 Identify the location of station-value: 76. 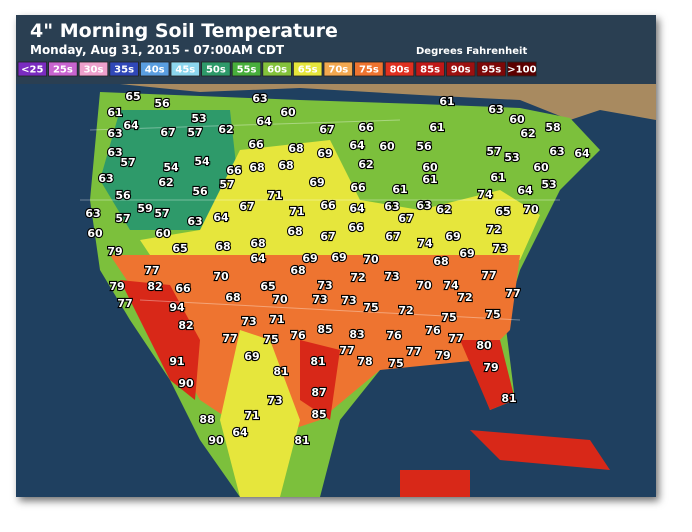
(433, 330).